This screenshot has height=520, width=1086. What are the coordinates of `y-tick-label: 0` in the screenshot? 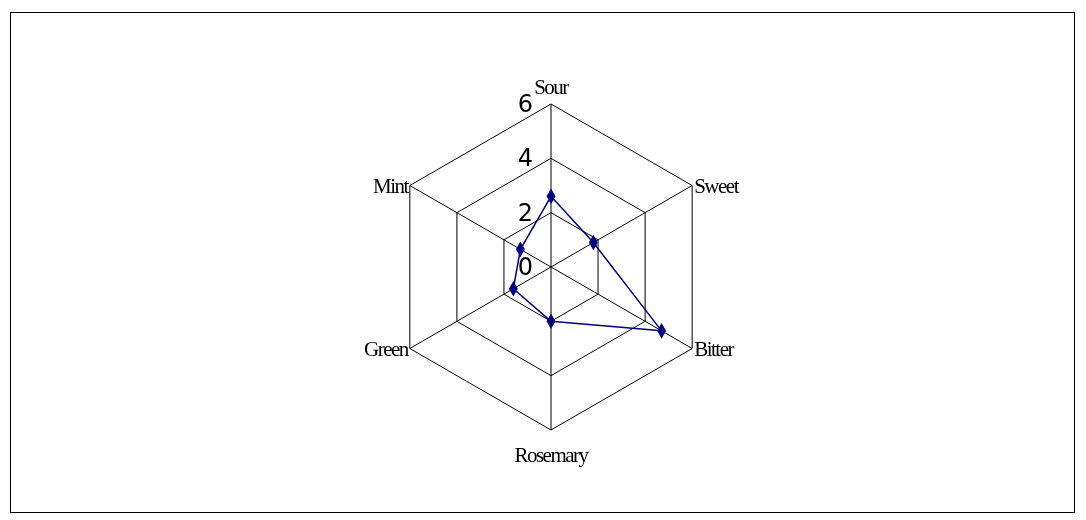 It's located at (525, 267).